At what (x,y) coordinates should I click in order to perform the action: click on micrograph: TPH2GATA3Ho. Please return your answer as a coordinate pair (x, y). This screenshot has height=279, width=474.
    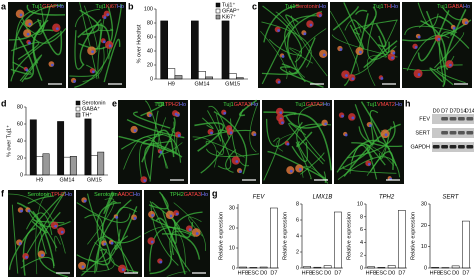
    Looking at the image, I should click on (177, 233).